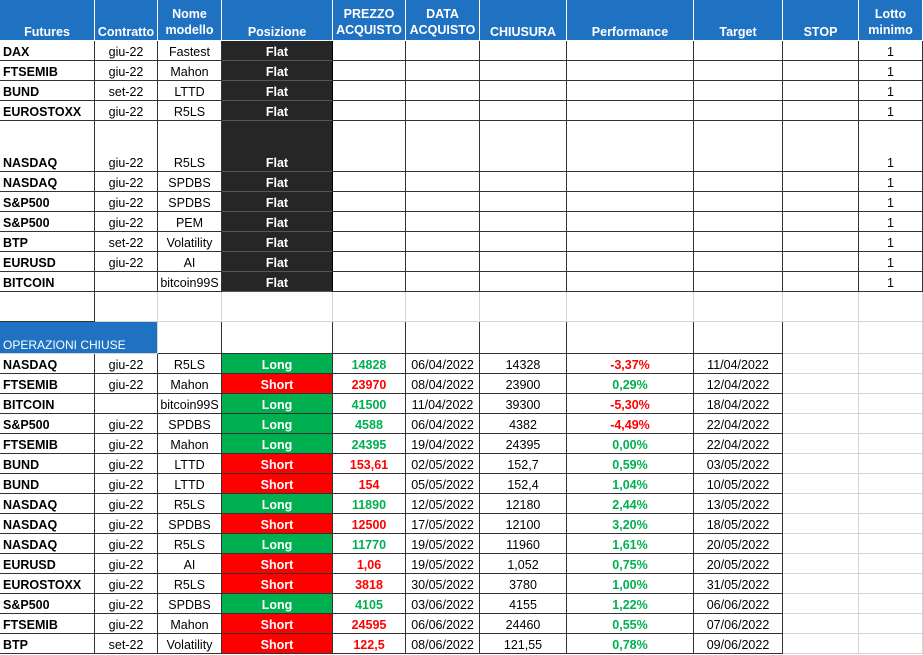 Image resolution: width=923 pixels, height=655 pixels. What do you see at coordinates (369, 444) in the screenshot?
I see `closed-row-prezzo: 24395` at bounding box center [369, 444].